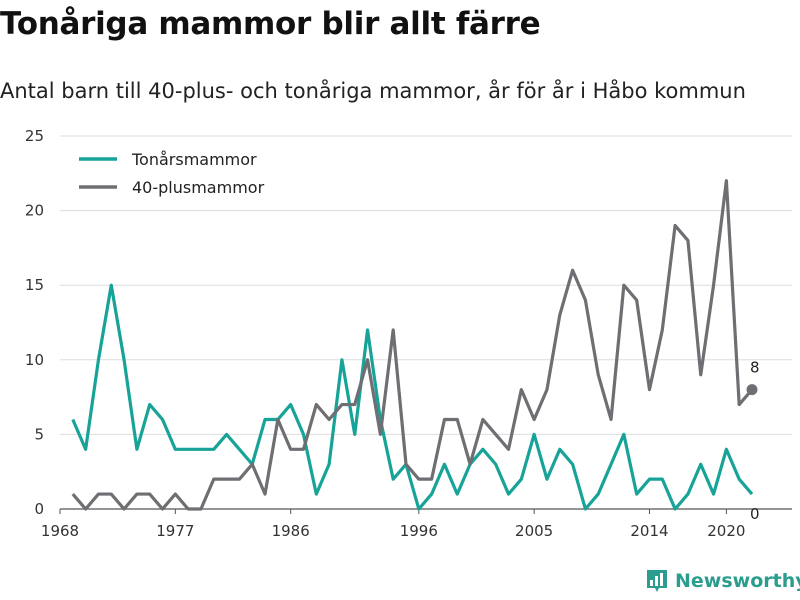  Describe the element at coordinates (755, 368) in the screenshot. I see `series-end-label: 8` at that location.